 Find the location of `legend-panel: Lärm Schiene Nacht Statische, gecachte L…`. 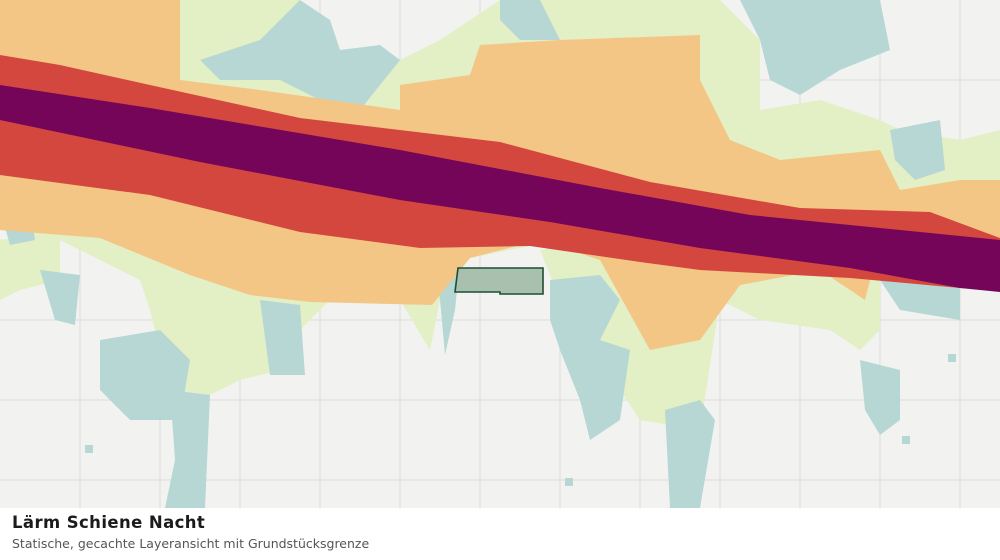

legend-panel: Lärm Schiene Nacht Statische, gecachte L… is located at coordinates (500, 534).